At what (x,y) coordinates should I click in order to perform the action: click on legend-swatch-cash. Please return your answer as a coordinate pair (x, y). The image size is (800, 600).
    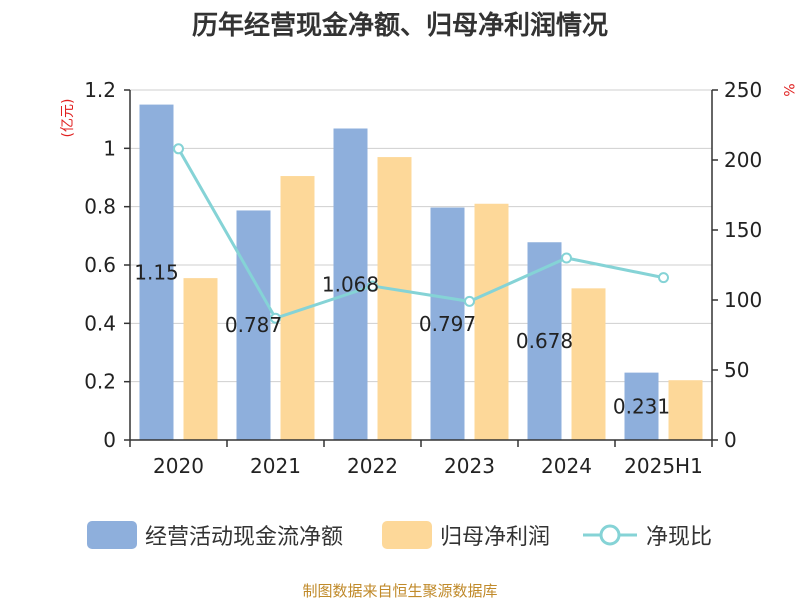
    Looking at the image, I should click on (112, 535).